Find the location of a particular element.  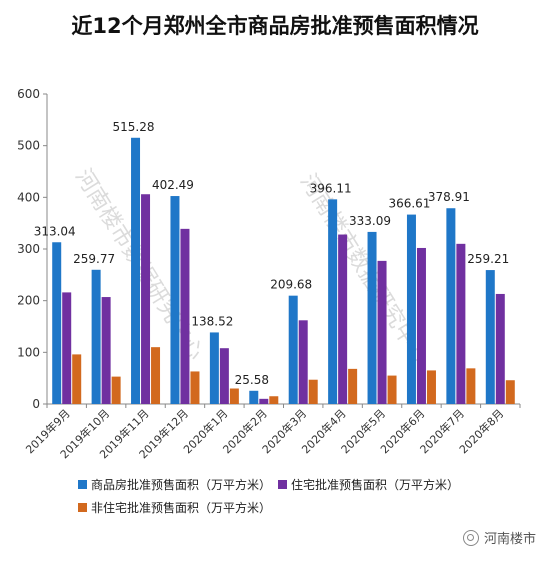

legend-label: 非住宅批准预售面积（万平方米） is located at coordinates (181, 507).